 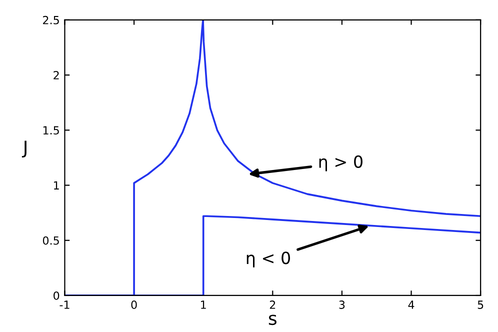 What do you see at coordinates (51, 20) in the screenshot?
I see `y-tick-label: 2.5` at bounding box center [51, 20].